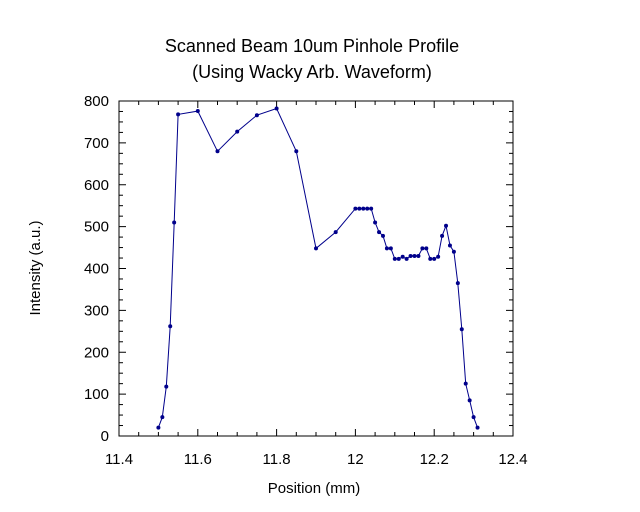 Image resolution: width=640 pixels, height=512 pixels. I want to click on x-tick-label: 11.6, so click(198, 459).